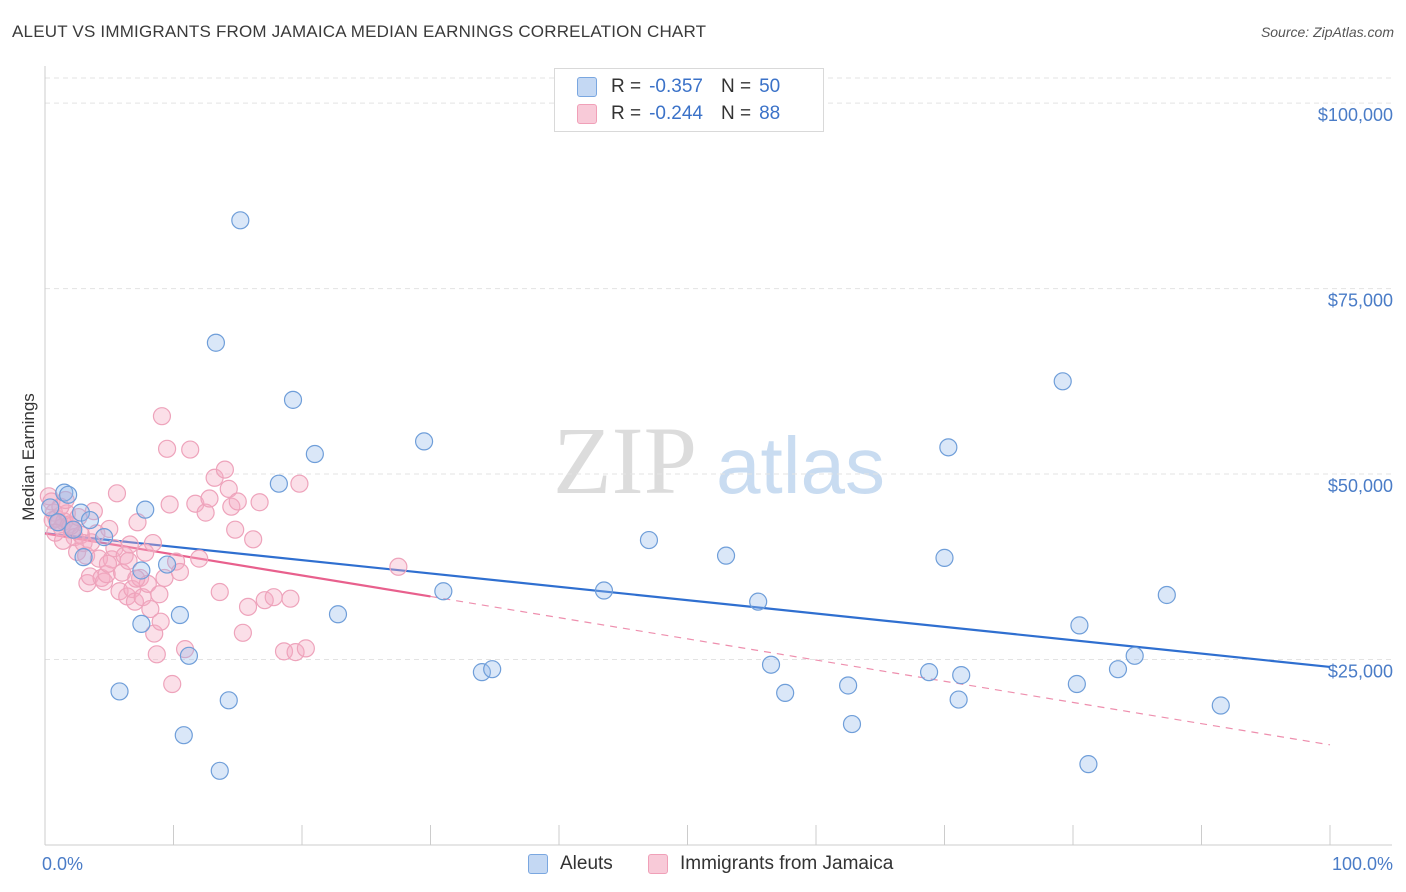 The height and width of the screenshot is (892, 1406). I want to click on watermark-zip: ZIP, so click(625, 460).